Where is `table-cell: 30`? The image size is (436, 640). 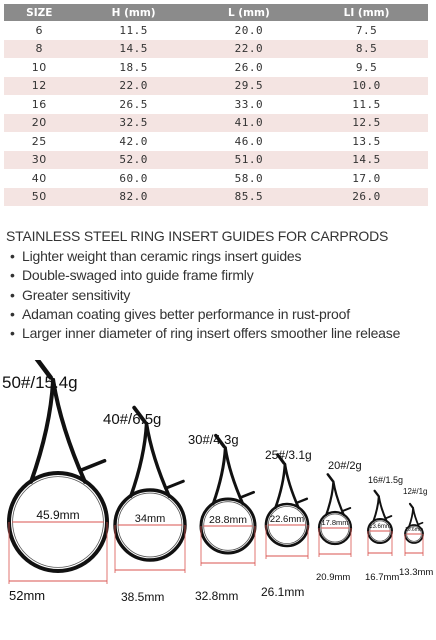
table-cell: 30 is located at coordinates (39, 159).